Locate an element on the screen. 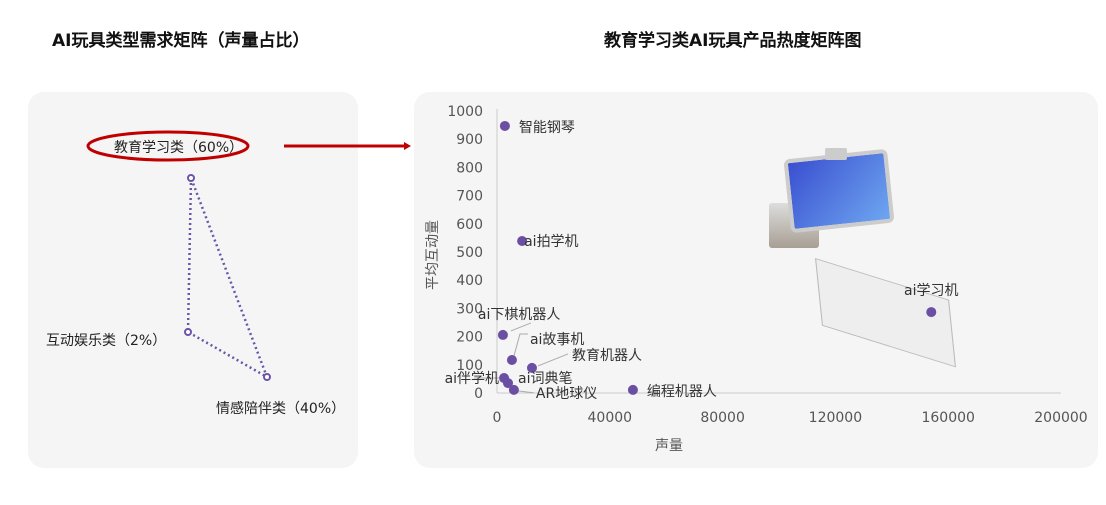  y-tick-label: 900 is located at coordinates (469, 140).